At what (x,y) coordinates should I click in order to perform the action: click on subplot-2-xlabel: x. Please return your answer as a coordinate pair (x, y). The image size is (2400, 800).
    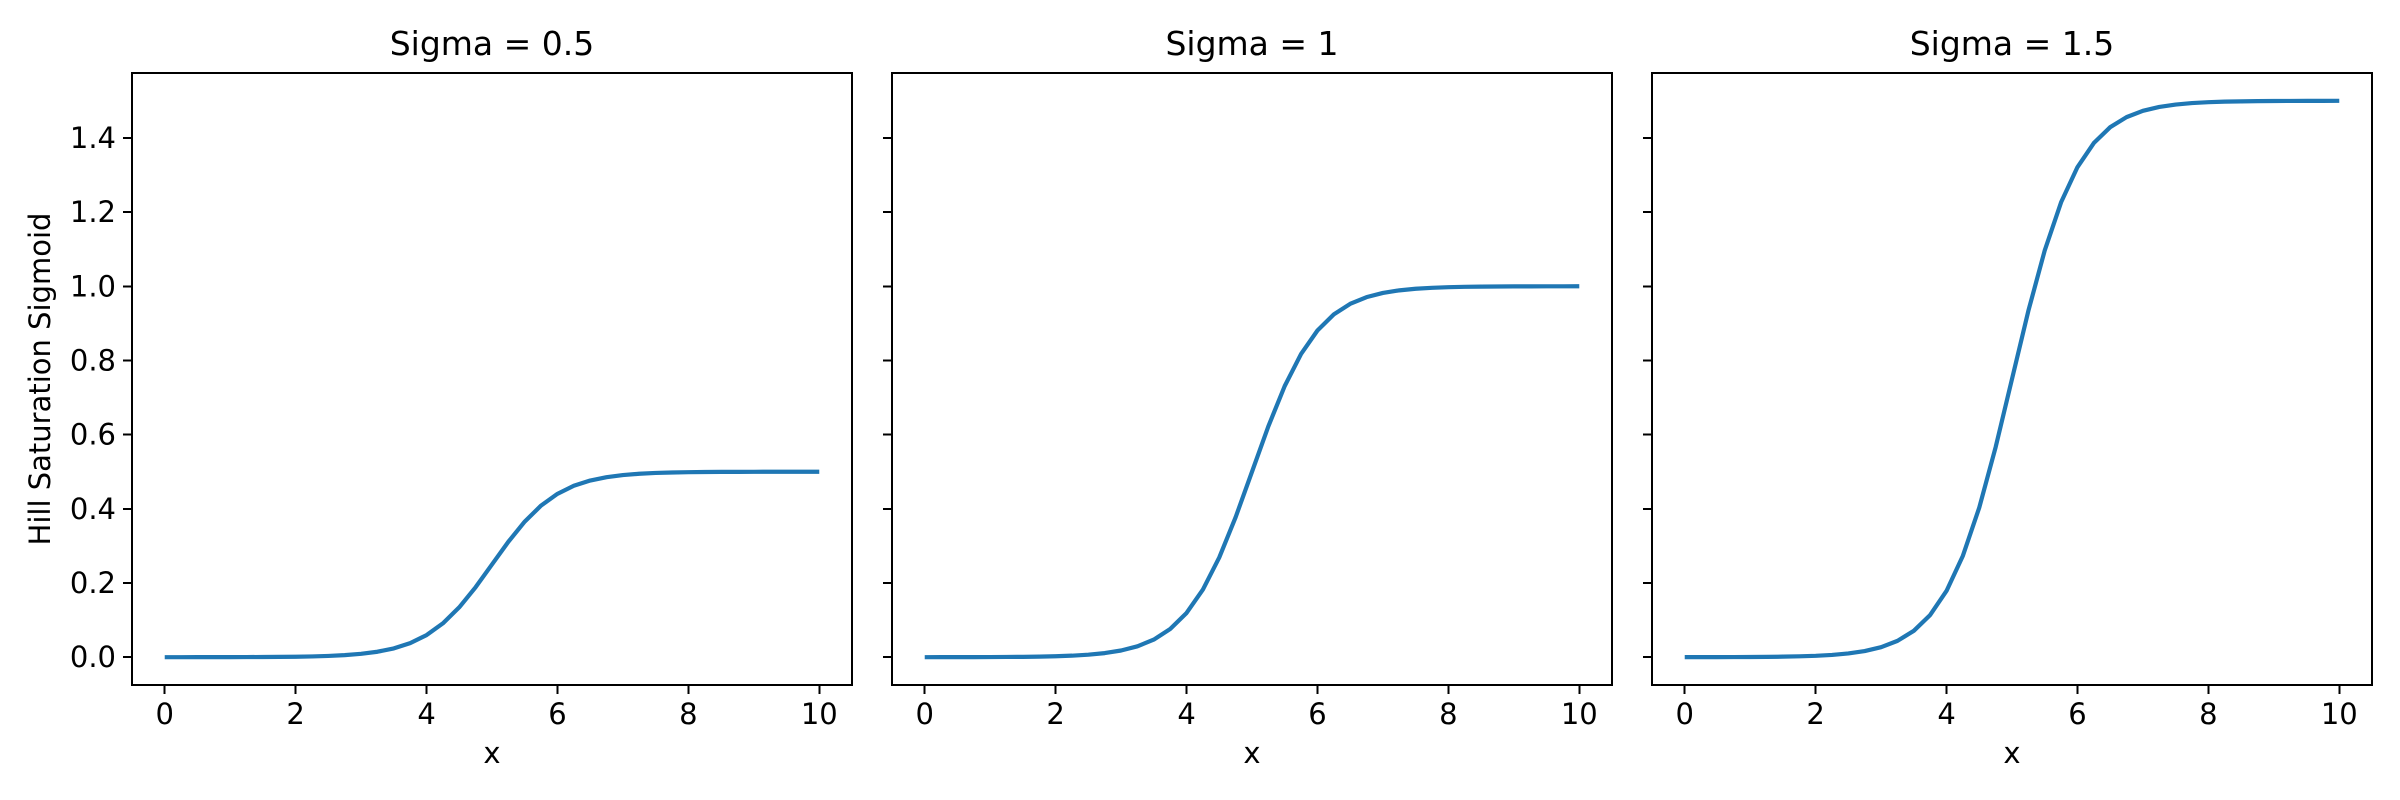
    Looking at the image, I should click on (1252, 753).